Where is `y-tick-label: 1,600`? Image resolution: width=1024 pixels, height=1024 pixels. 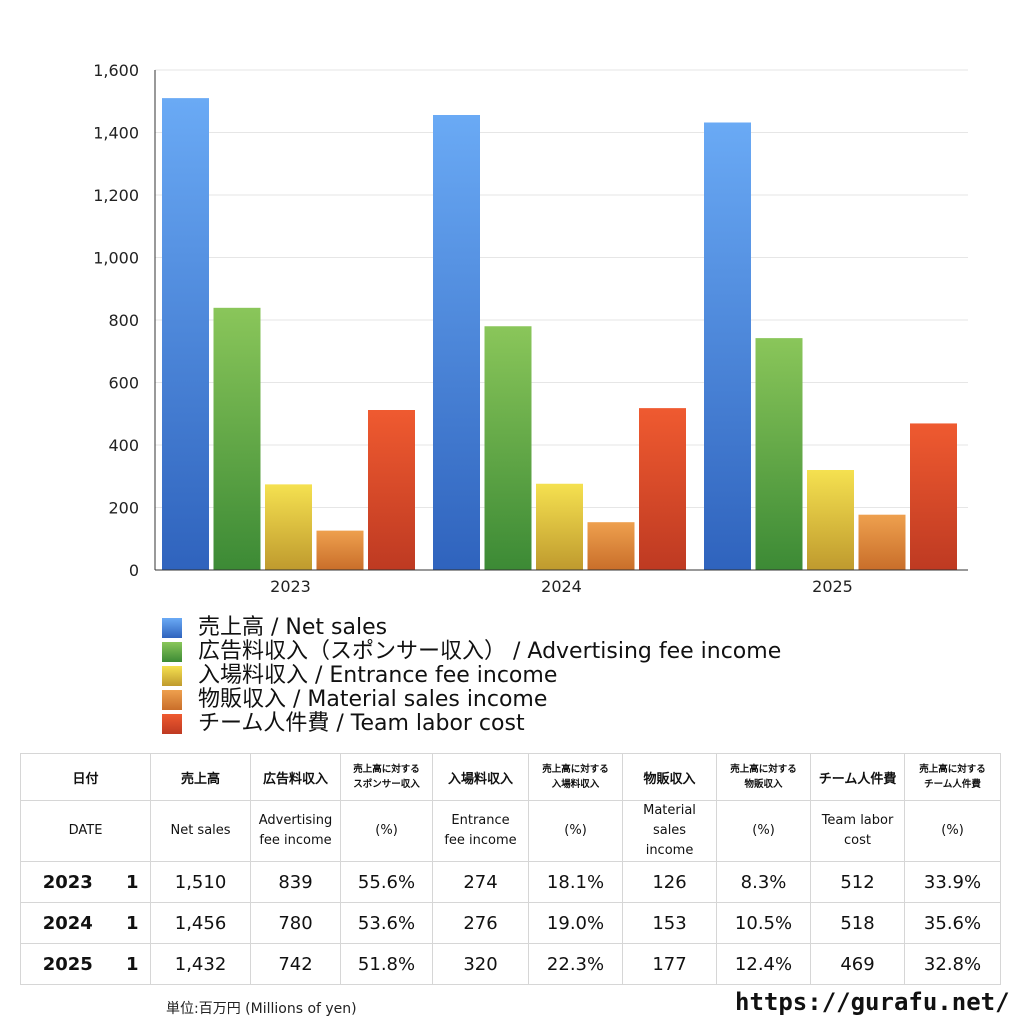 y-tick-label: 1,600 is located at coordinates (116, 70).